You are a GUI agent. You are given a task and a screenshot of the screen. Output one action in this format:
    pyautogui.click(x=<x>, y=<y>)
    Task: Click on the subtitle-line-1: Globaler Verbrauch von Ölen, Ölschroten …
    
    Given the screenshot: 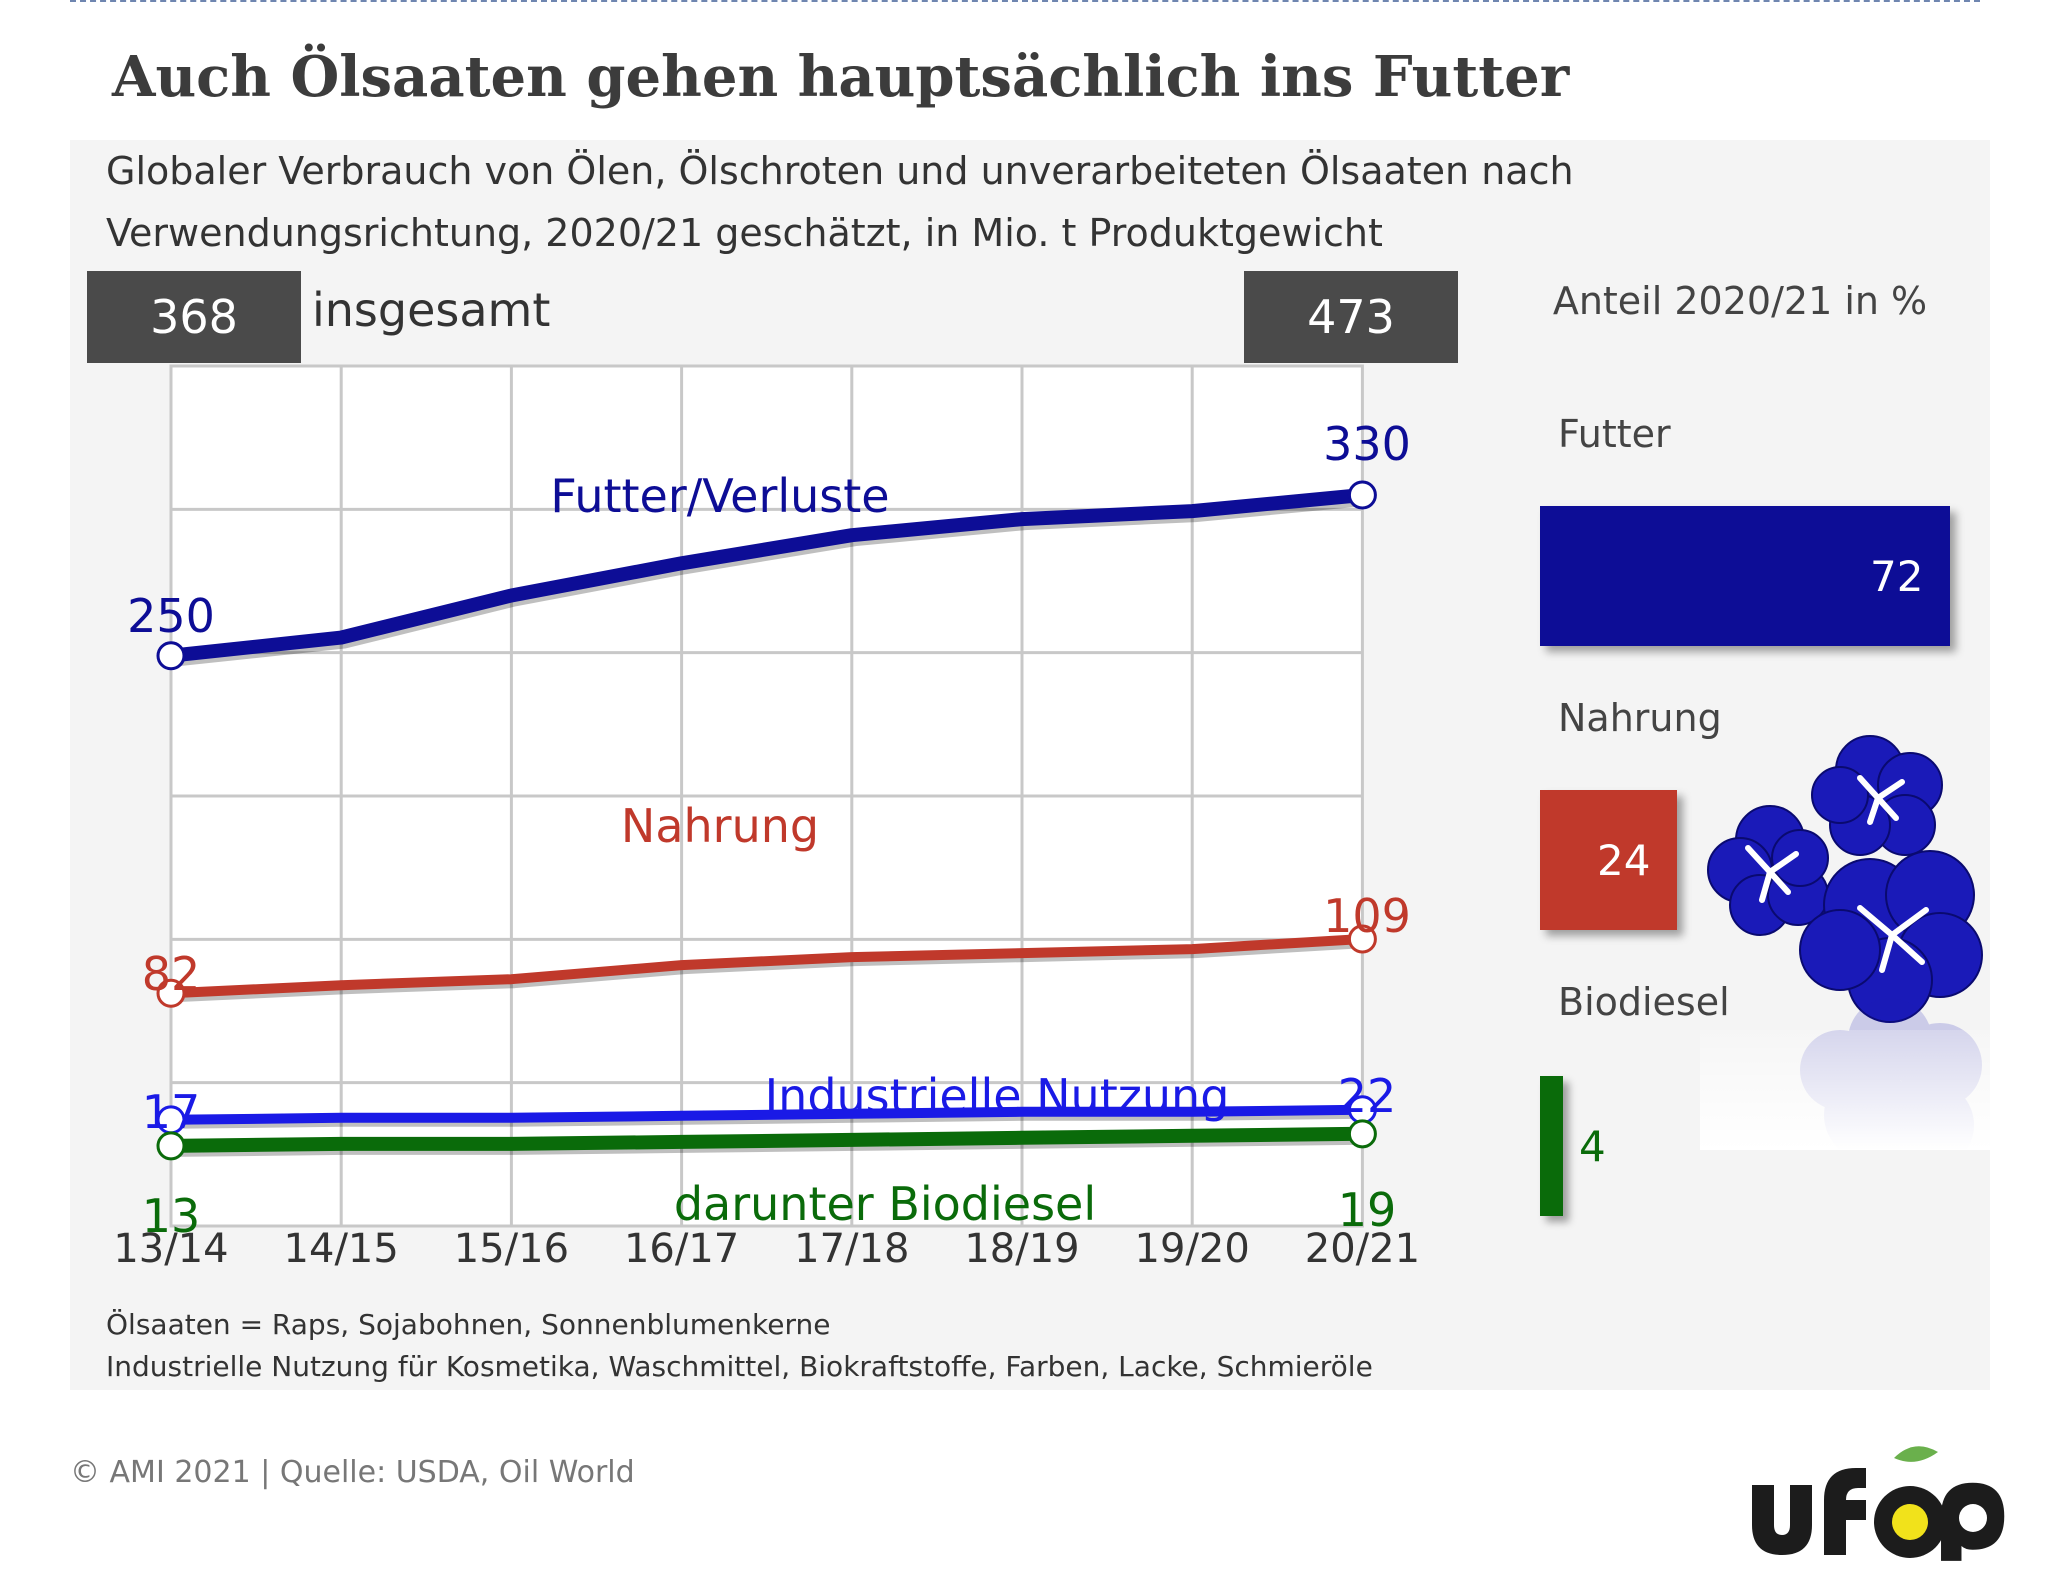 What is the action you would take?
    pyautogui.click(x=840, y=171)
    